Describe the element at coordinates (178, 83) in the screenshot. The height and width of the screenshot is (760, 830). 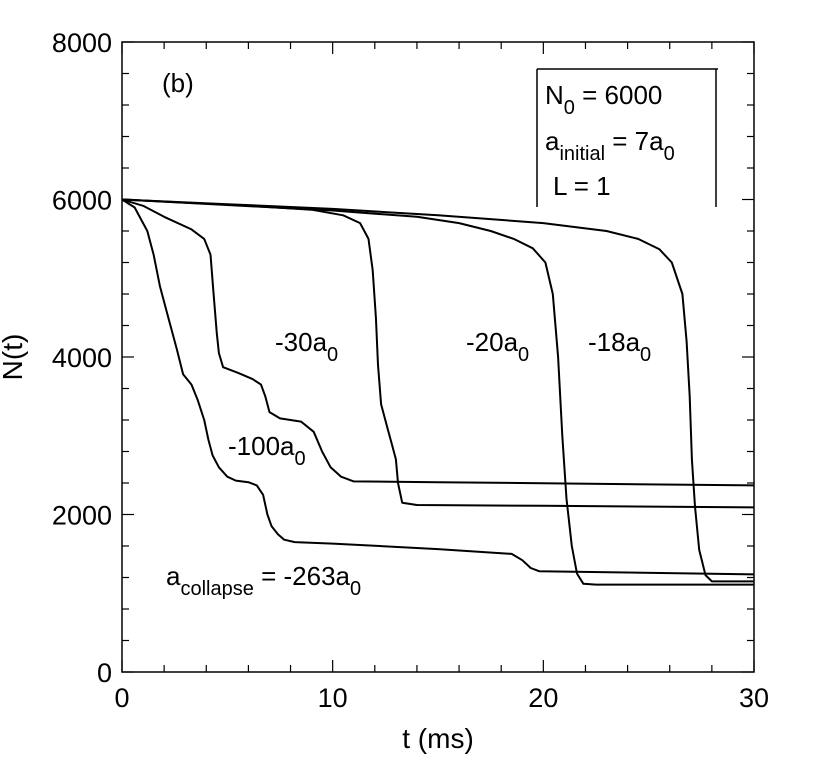
I see `panel-label: (b)` at that location.